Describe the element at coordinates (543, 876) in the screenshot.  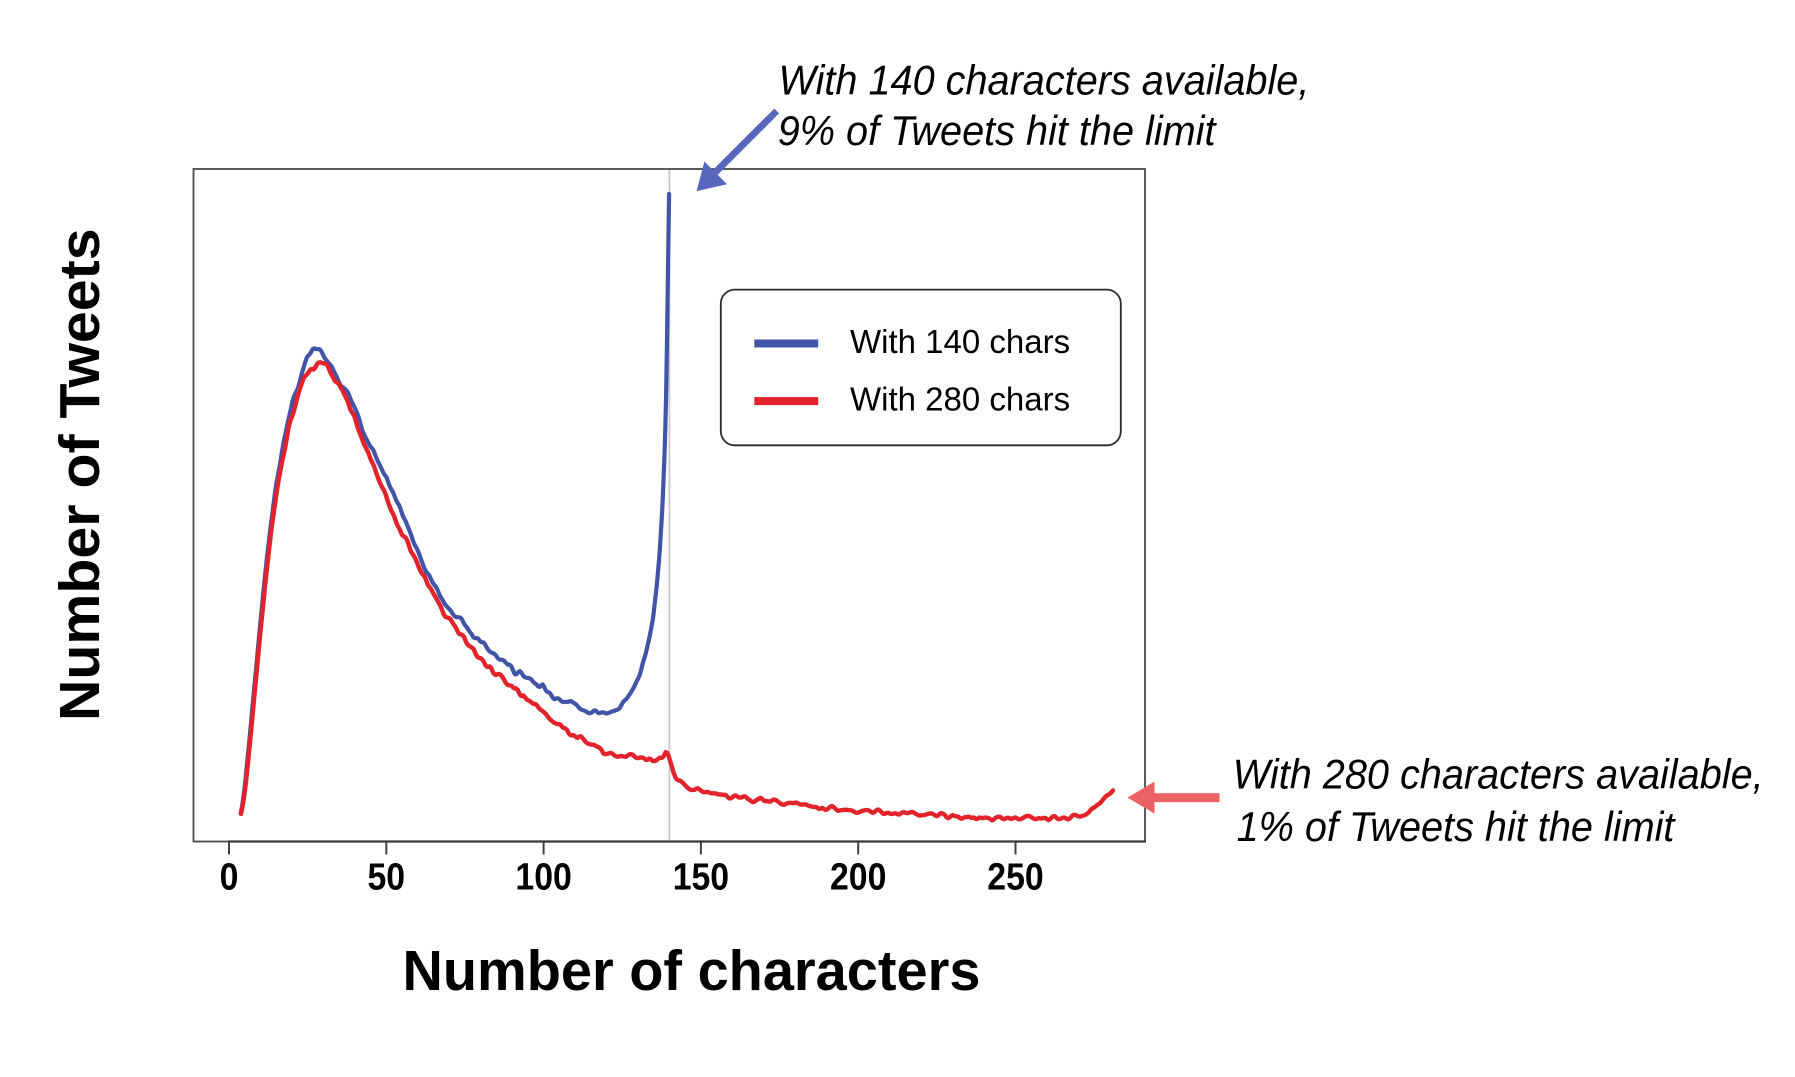
I see `svg-text: 100` at that location.